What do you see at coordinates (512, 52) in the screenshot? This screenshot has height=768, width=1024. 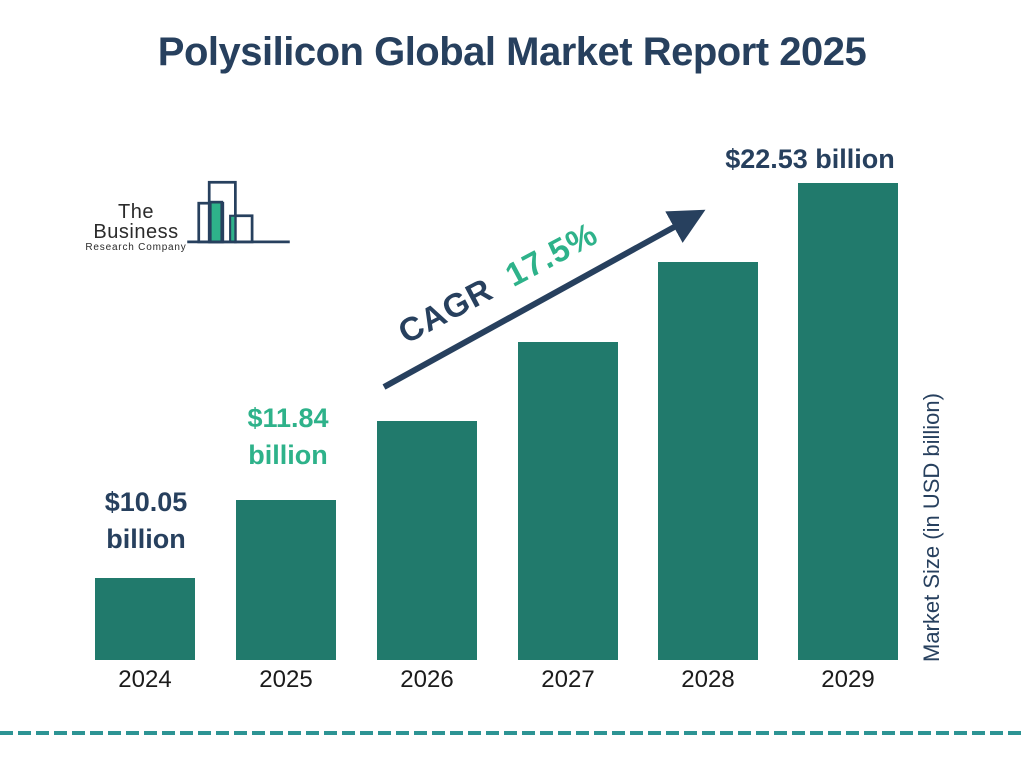 I see `page-title: Polysilicon Global Market Report 2025` at bounding box center [512, 52].